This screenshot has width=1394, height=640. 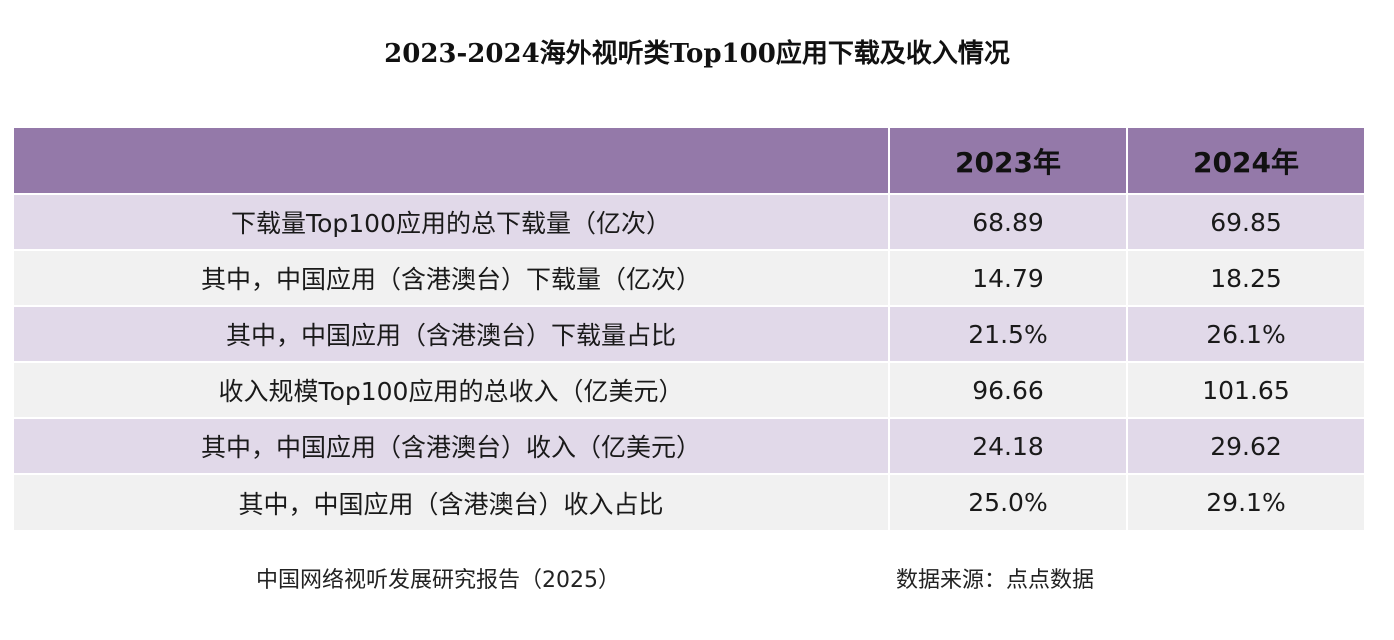 I want to click on table-row: 其中，中国应用（含港澳台）下载量（亿次） 14.79 18.25, so click(x=689, y=277).